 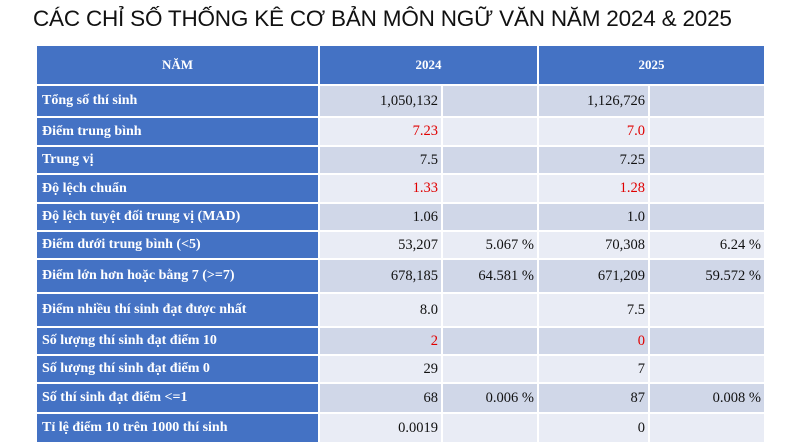 What do you see at coordinates (707, 276) in the screenshot?
I see `percent-2025: 59.572 %` at bounding box center [707, 276].